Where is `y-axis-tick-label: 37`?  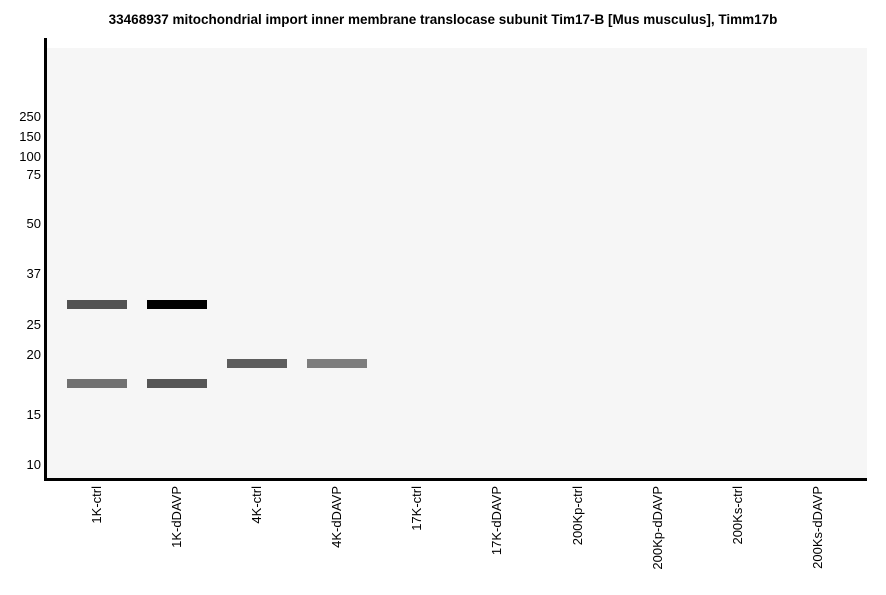
y-axis-tick-label: 37 is located at coordinates (33, 273).